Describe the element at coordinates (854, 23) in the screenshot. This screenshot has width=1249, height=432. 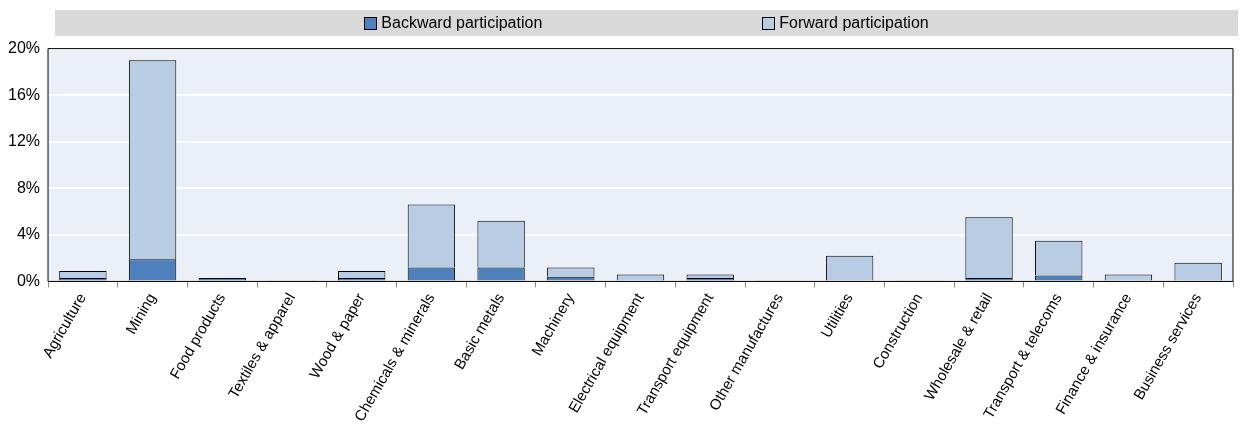
I see `legend-label: Forward participation` at that location.